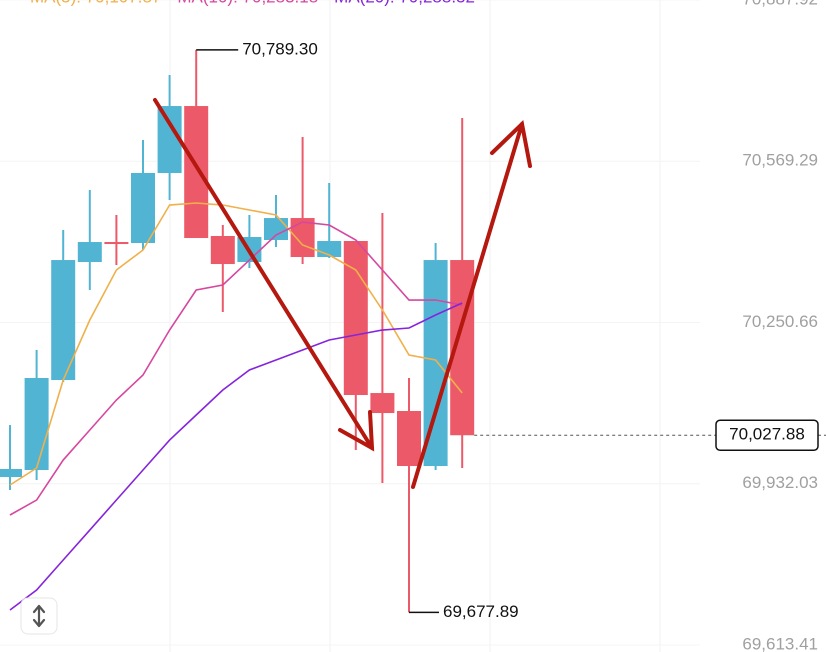 The image size is (826, 652). I want to click on expand-button, so click(39, 616).